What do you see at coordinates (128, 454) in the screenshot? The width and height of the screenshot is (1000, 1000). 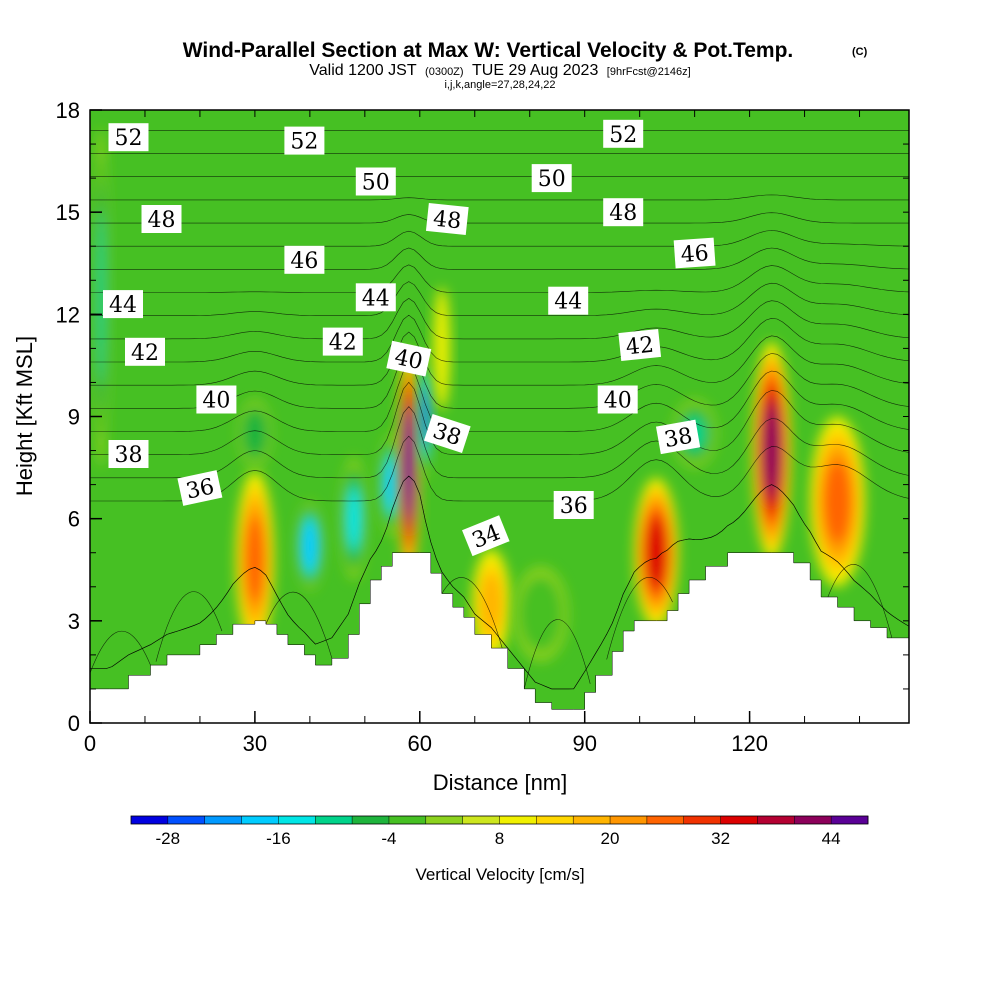 I see `theta-contour-label: 38` at bounding box center [128, 454].